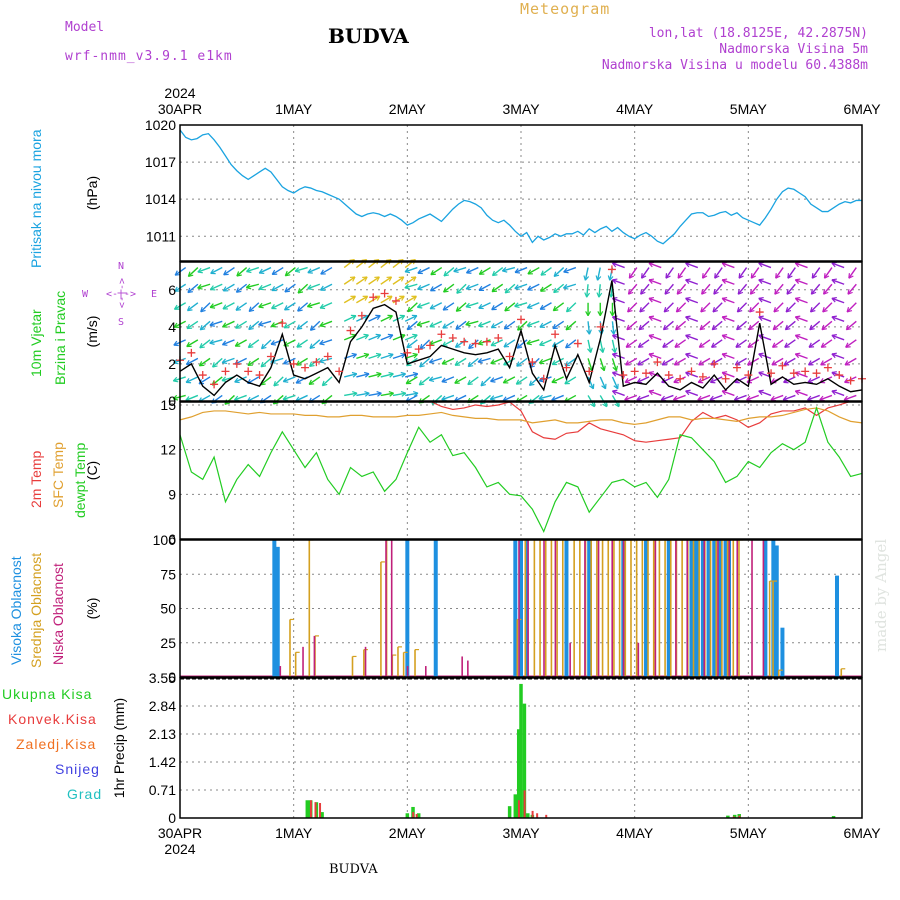 This screenshot has height=900, width=900. I want to click on precip-convective-bar, so click(518, 809).